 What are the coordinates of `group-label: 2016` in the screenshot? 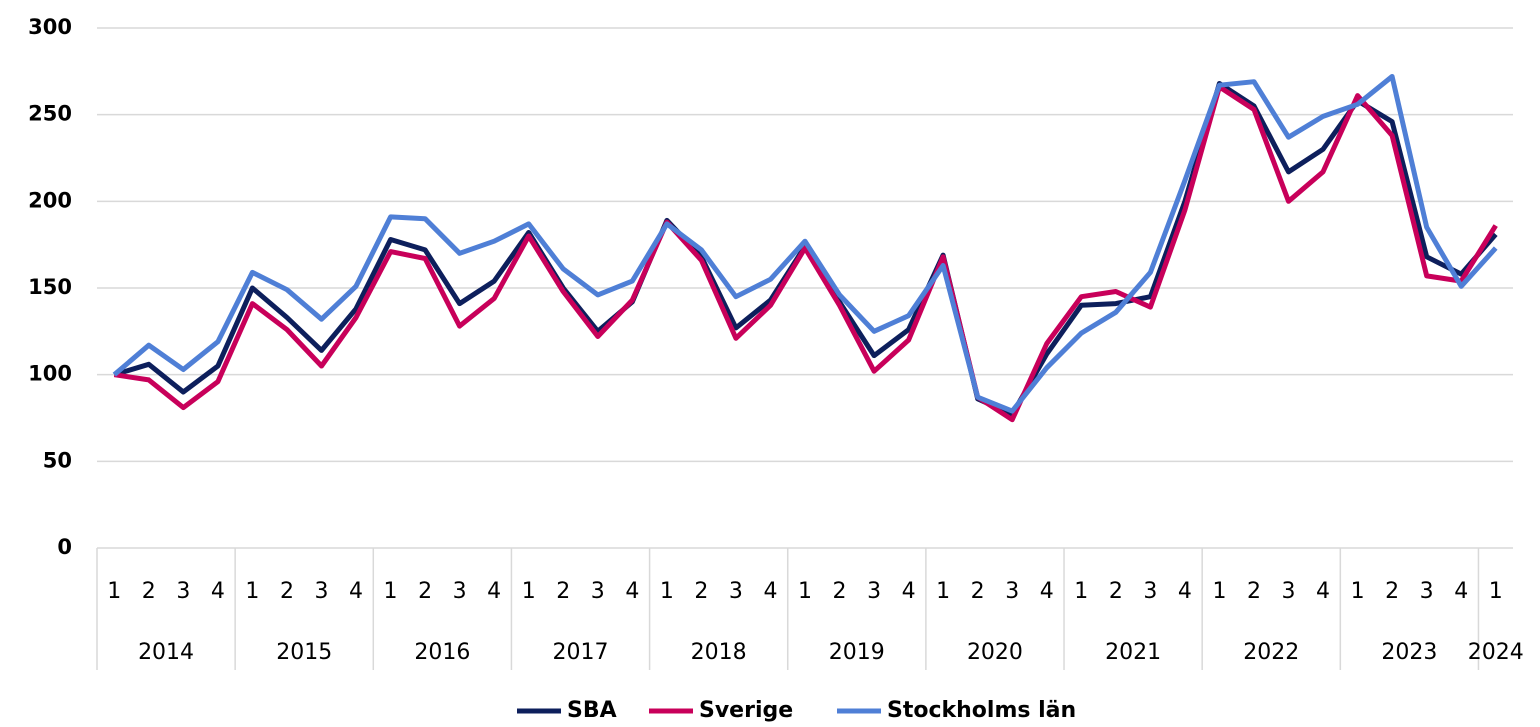 It's located at (442, 652).